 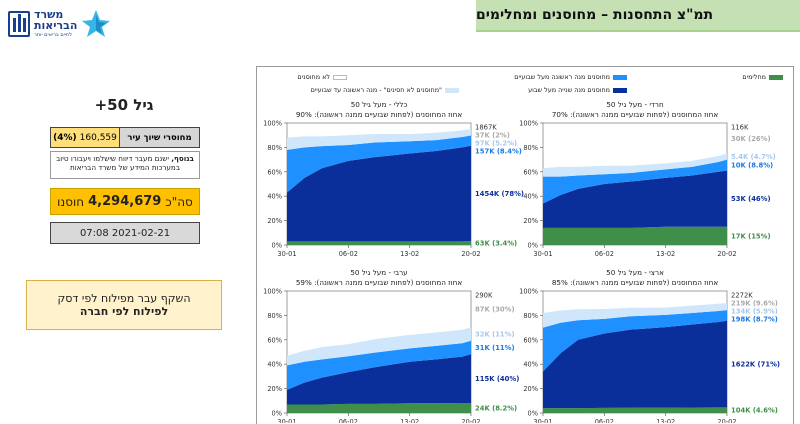 I want to click on right-label-recovered: 24K (8.2%), so click(x=496, y=408).